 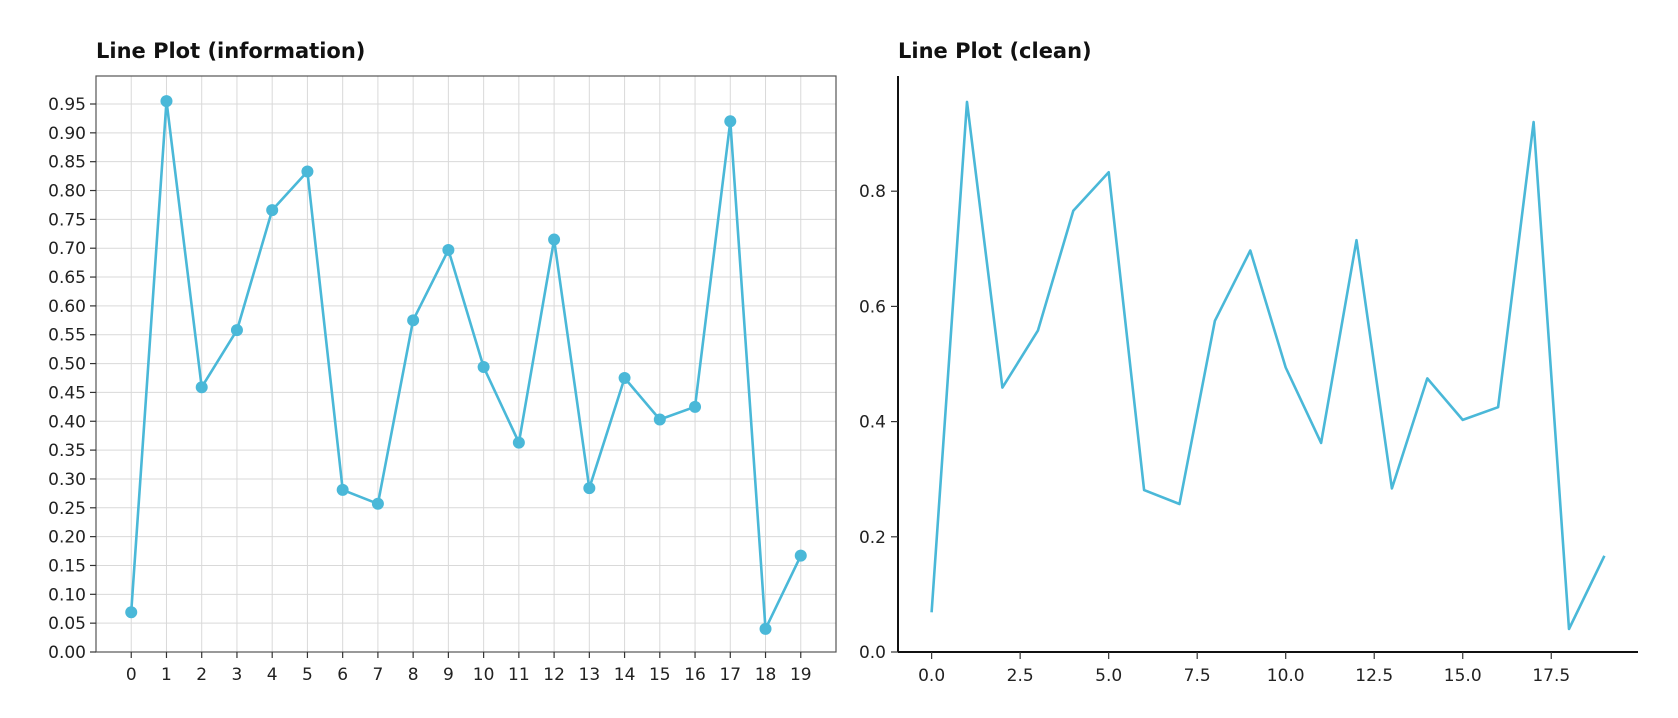 I want to click on y-tick-label: 0.05, so click(x=67, y=624).